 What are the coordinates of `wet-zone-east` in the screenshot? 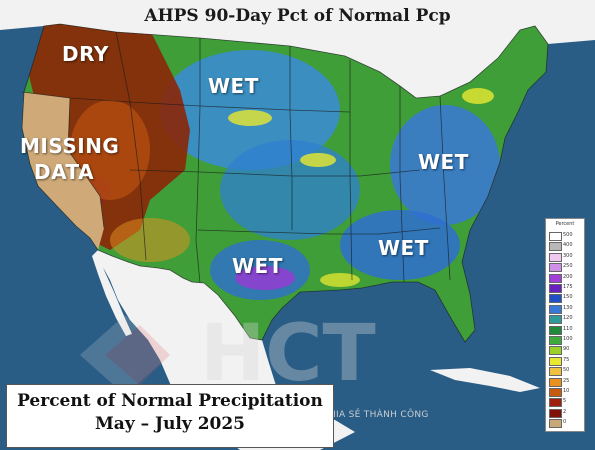 It's located at (445, 165).